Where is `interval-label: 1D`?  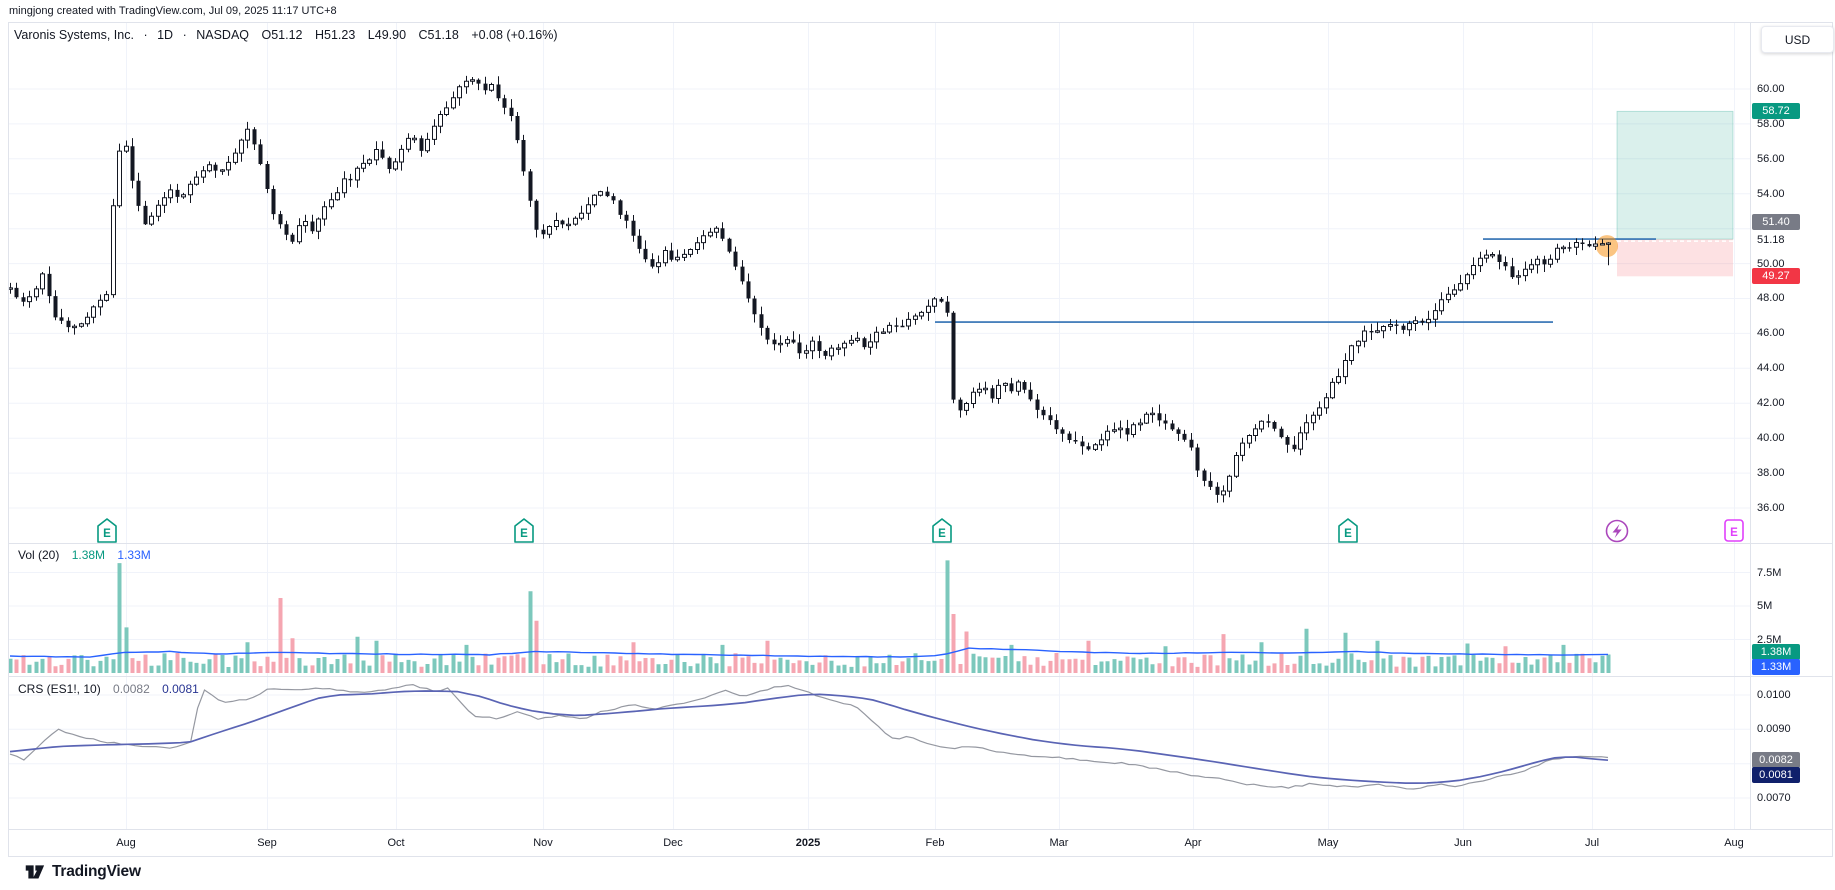 interval-label: 1D is located at coordinates (165, 35).